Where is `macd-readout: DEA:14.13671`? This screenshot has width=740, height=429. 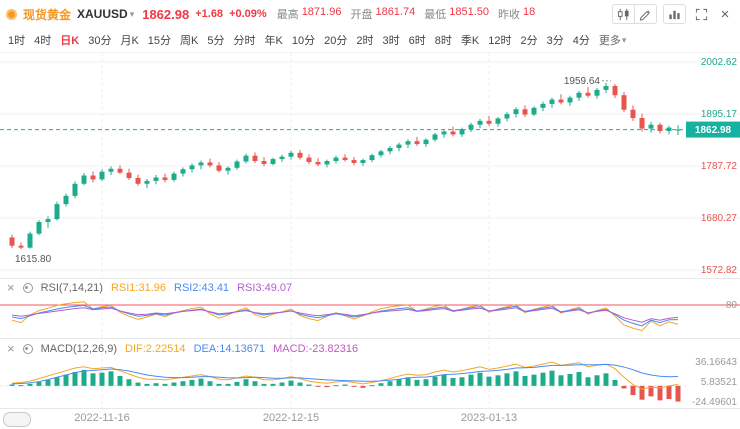
macd-readout: DEA:14.13671 is located at coordinates (229, 349).